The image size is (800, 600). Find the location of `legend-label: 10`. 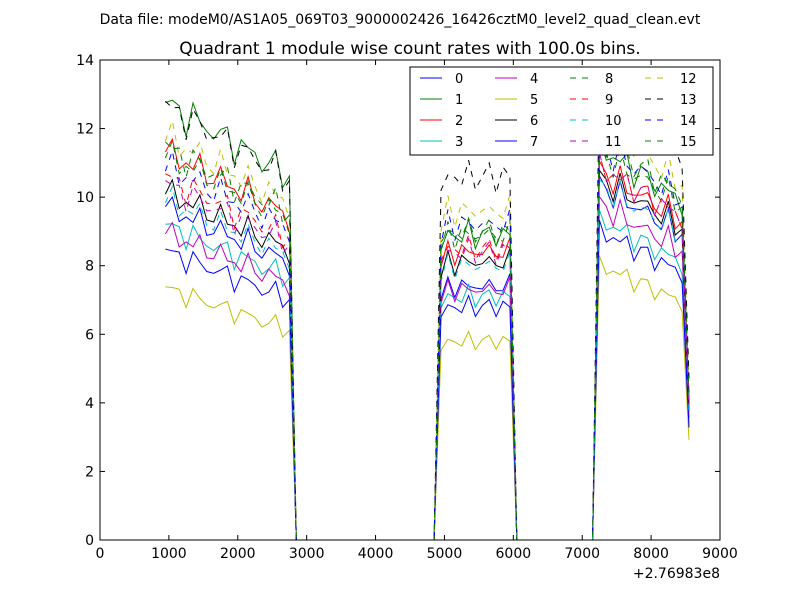

legend-label: 10 is located at coordinates (613, 121).